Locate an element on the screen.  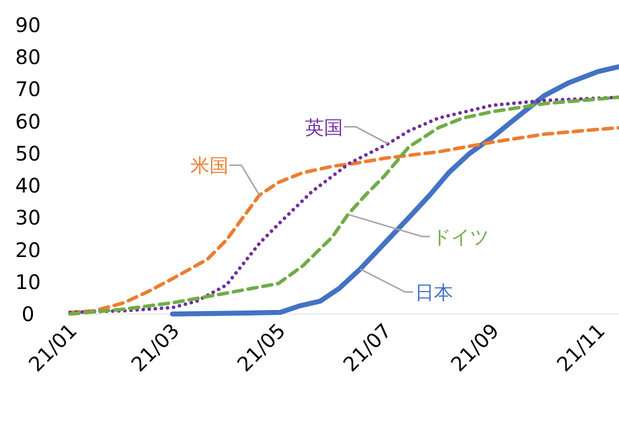
ytick: 20 is located at coordinates (28, 250).